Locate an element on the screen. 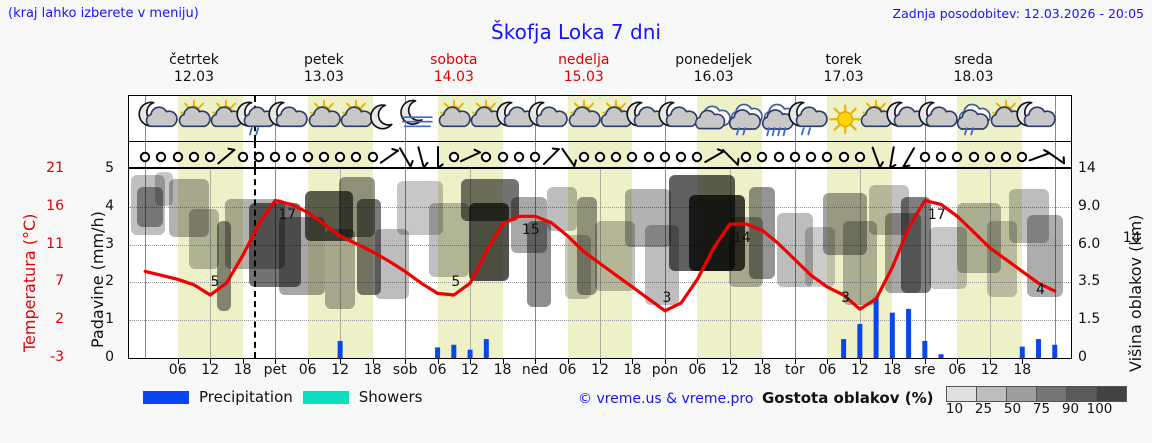 The image size is (1152, 443). day-header-četrtek: četrtek 12.03 is located at coordinates (194, 69).